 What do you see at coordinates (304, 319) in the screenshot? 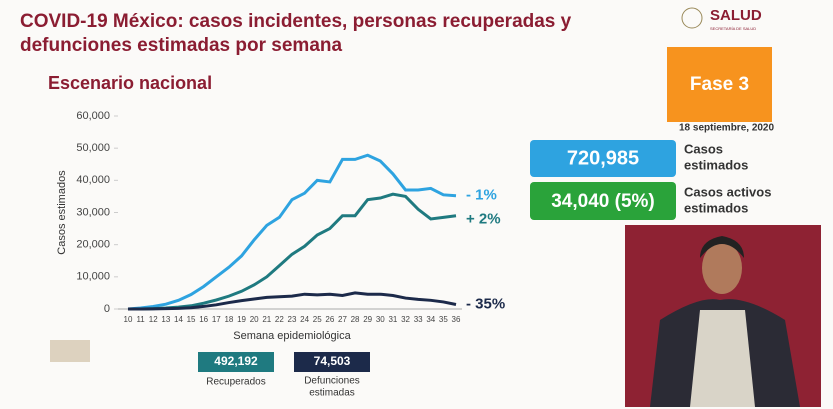
I see `x-tick-label: 24` at bounding box center [304, 319].